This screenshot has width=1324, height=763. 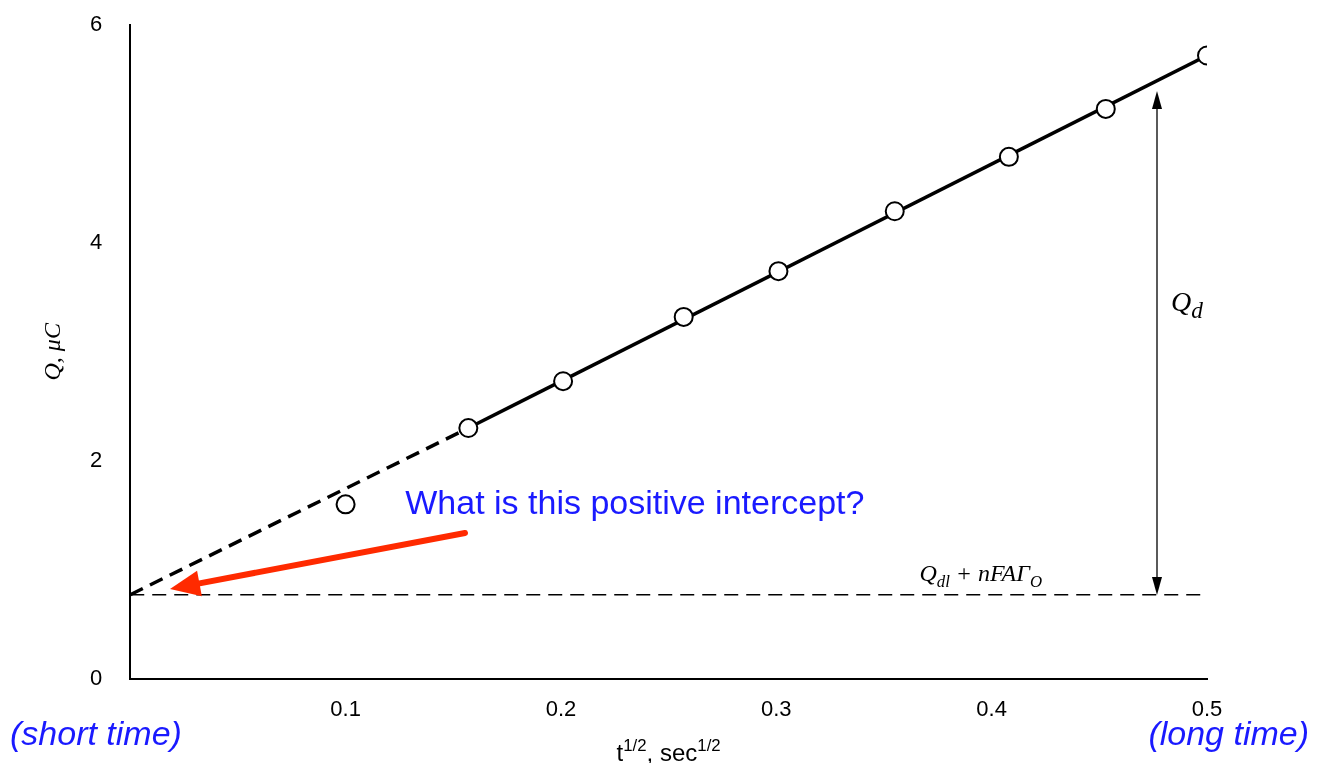 What do you see at coordinates (1187, 304) in the screenshot?
I see `annotation: Q$_{d}$` at bounding box center [1187, 304].